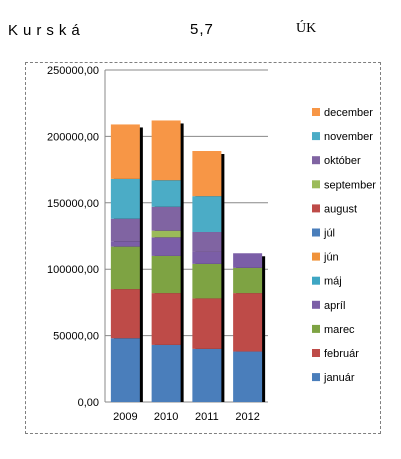 The image size is (401, 459). Describe the element at coordinates (202, 29) in the screenshot. I see `header-value: 5,7` at that location.